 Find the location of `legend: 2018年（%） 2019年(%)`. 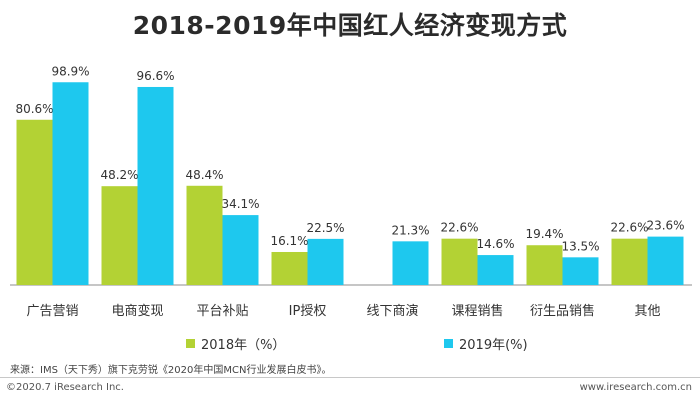

legend: 2018年（%） 2019年(%) is located at coordinates (350, 343).